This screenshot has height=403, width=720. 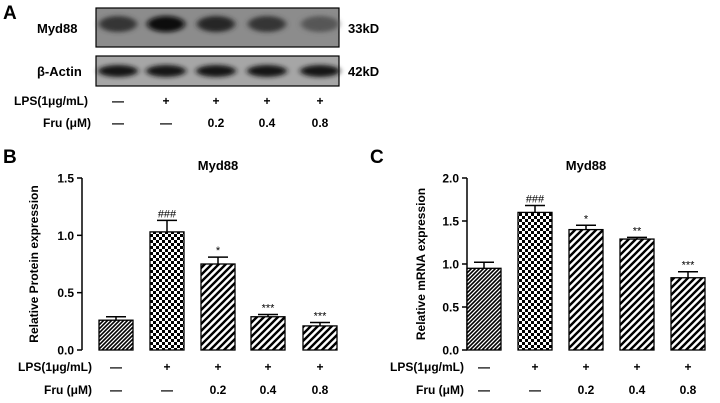 What do you see at coordinates (220, 112) in the screenshot?
I see `panel-a-condition-values: — + + + + — — 0.2 0.4 0.8` at bounding box center [220, 112].